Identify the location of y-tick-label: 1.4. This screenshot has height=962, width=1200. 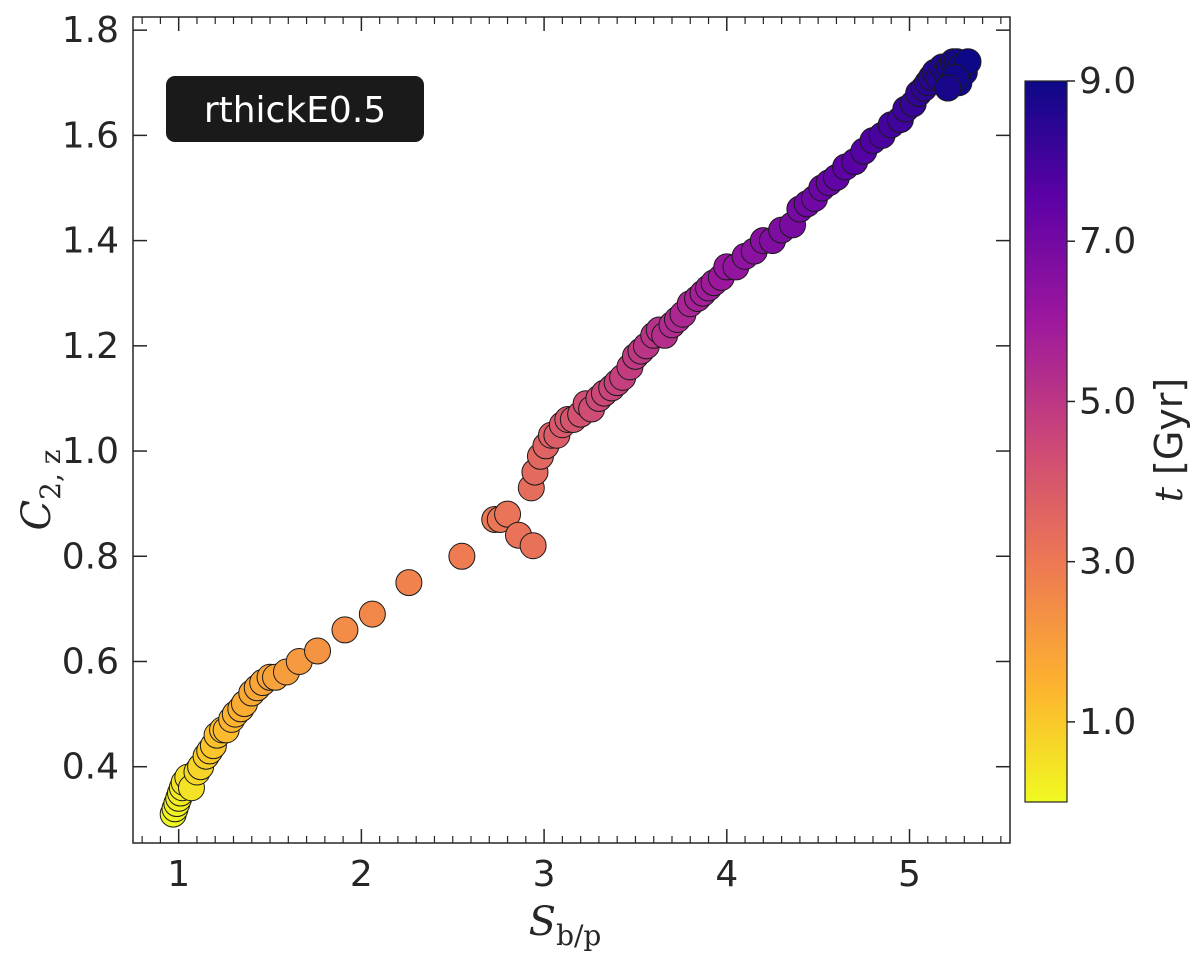
(90, 241).